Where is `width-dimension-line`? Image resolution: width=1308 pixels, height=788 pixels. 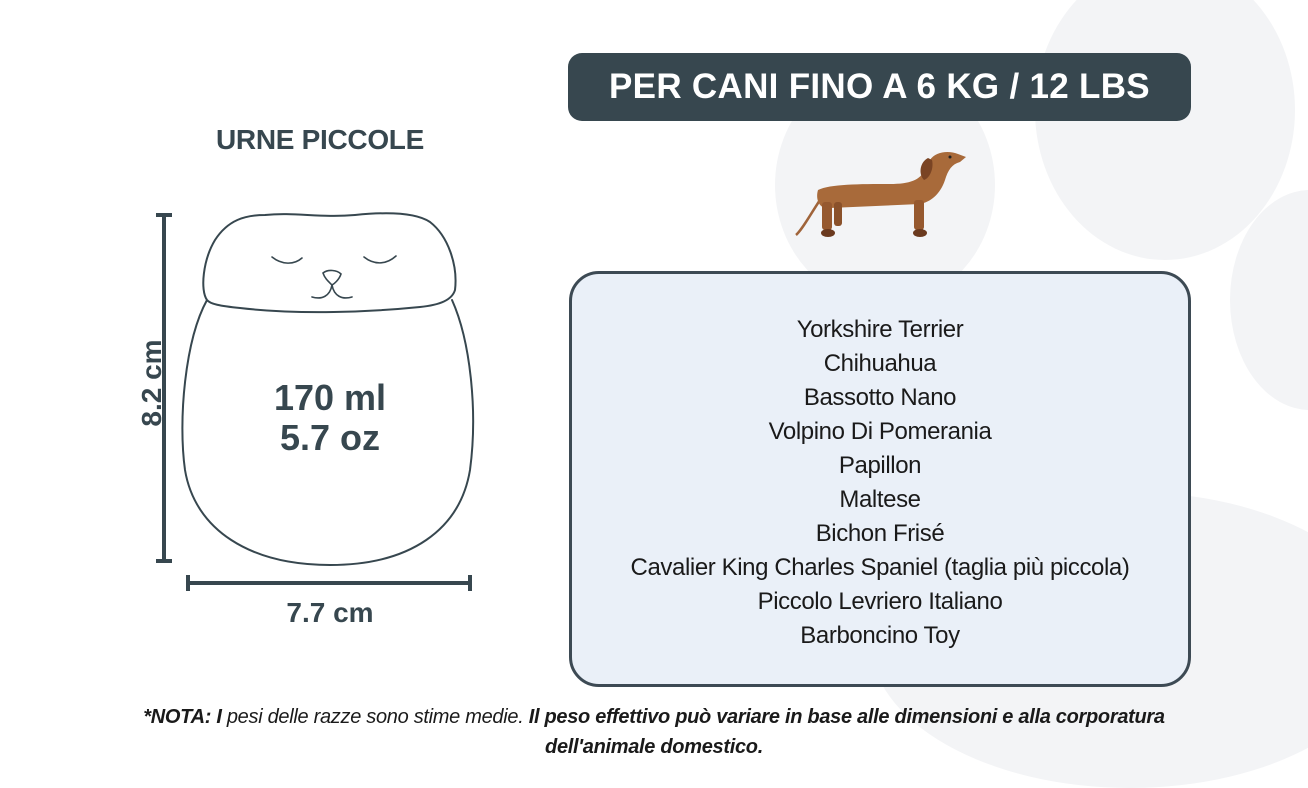
width-dimension-line is located at coordinates (329, 583).